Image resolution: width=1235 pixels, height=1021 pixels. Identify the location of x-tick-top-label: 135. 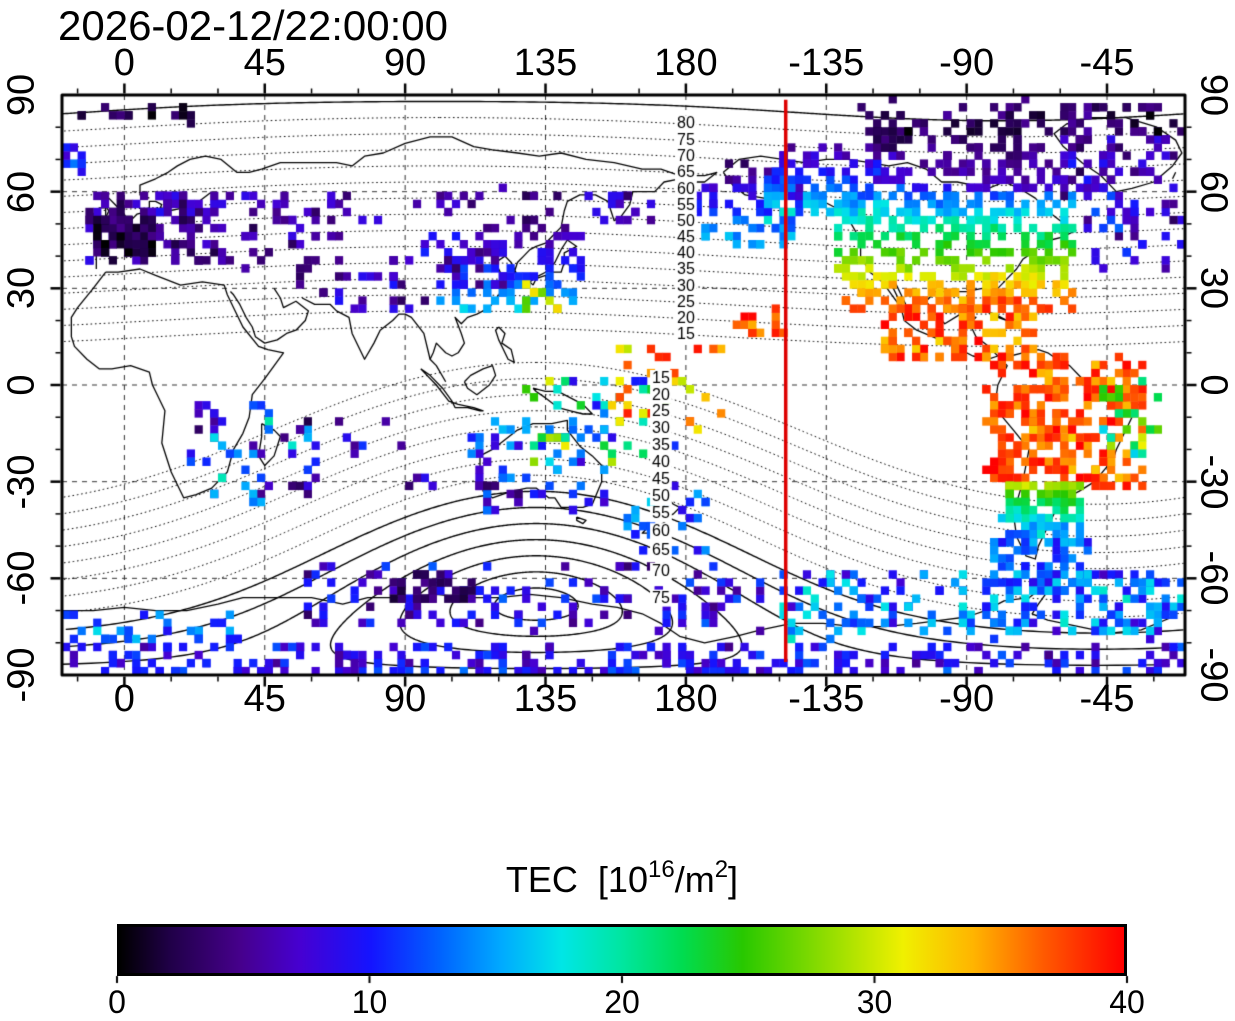
(545, 63).